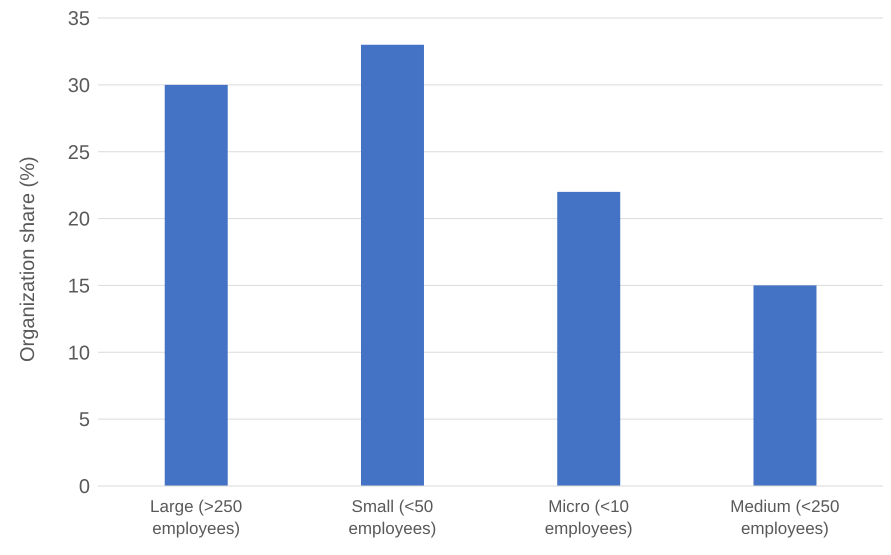  Describe the element at coordinates (79, 219) in the screenshot. I see `y-tick-label: 20` at that location.